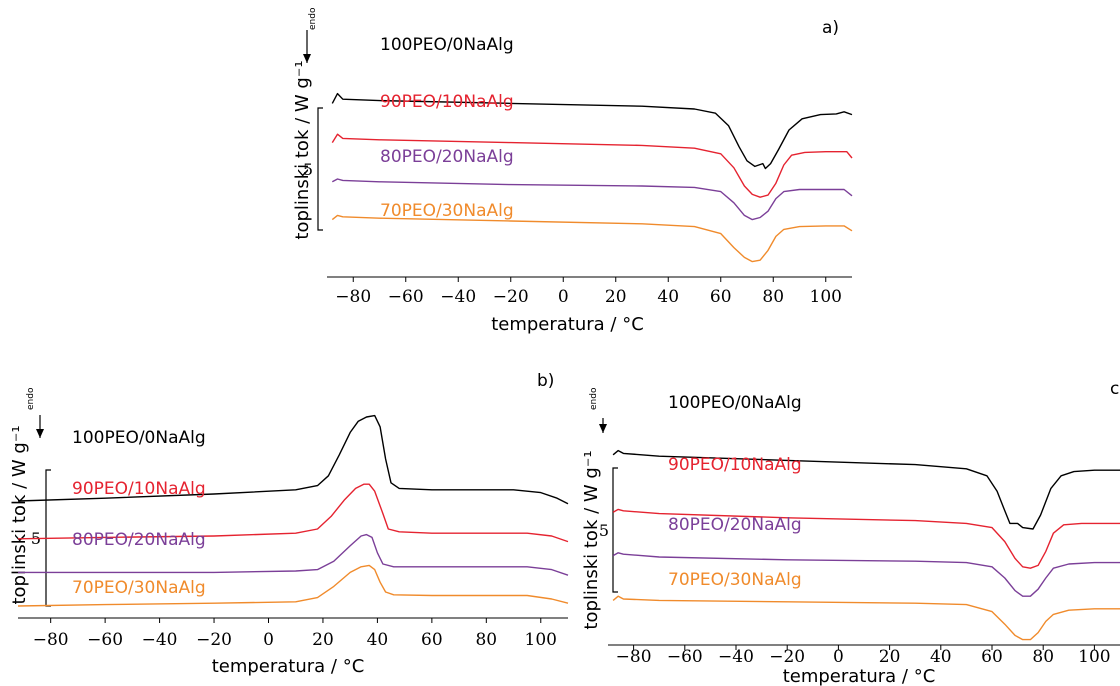 This screenshot has width=1120, height=686. I want to click on panel-label: c), so click(1115, 389).